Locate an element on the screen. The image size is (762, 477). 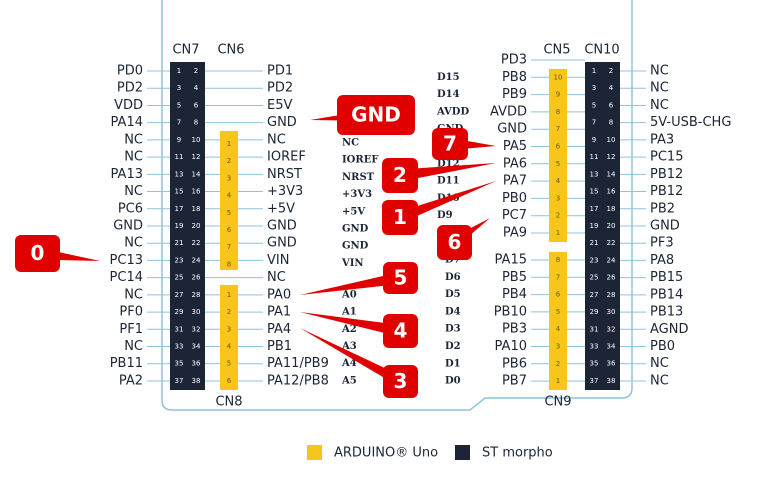
pin-label: PB2 is located at coordinates (662, 208).